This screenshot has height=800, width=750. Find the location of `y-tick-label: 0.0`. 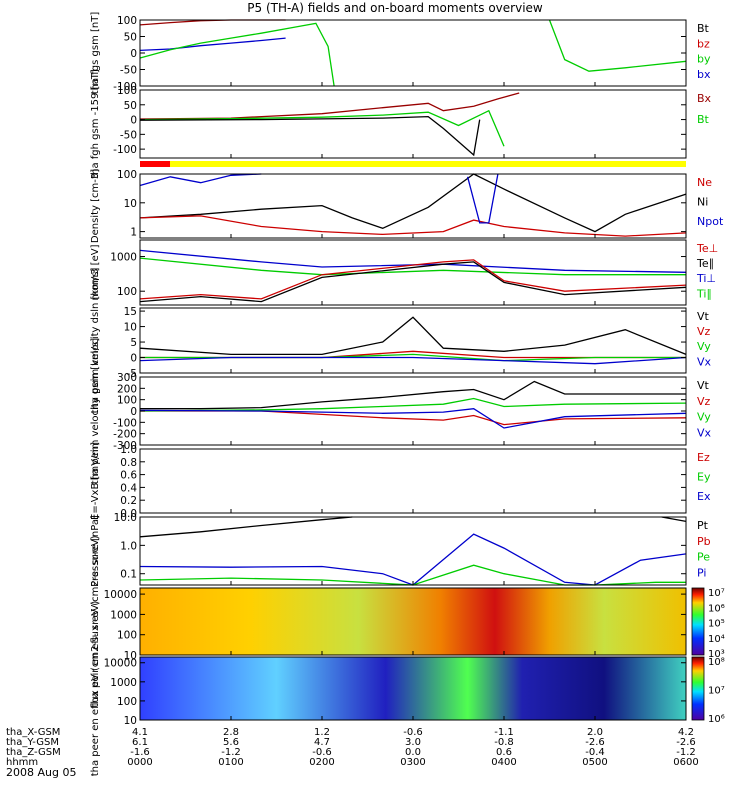

y-tick-label: 0.0 is located at coordinates (128, 514).